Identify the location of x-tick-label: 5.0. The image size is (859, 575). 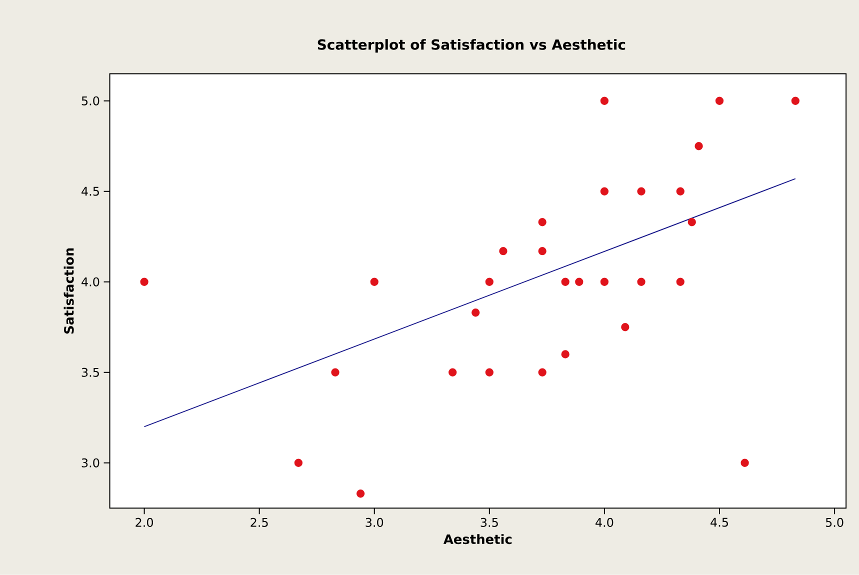
(835, 523).